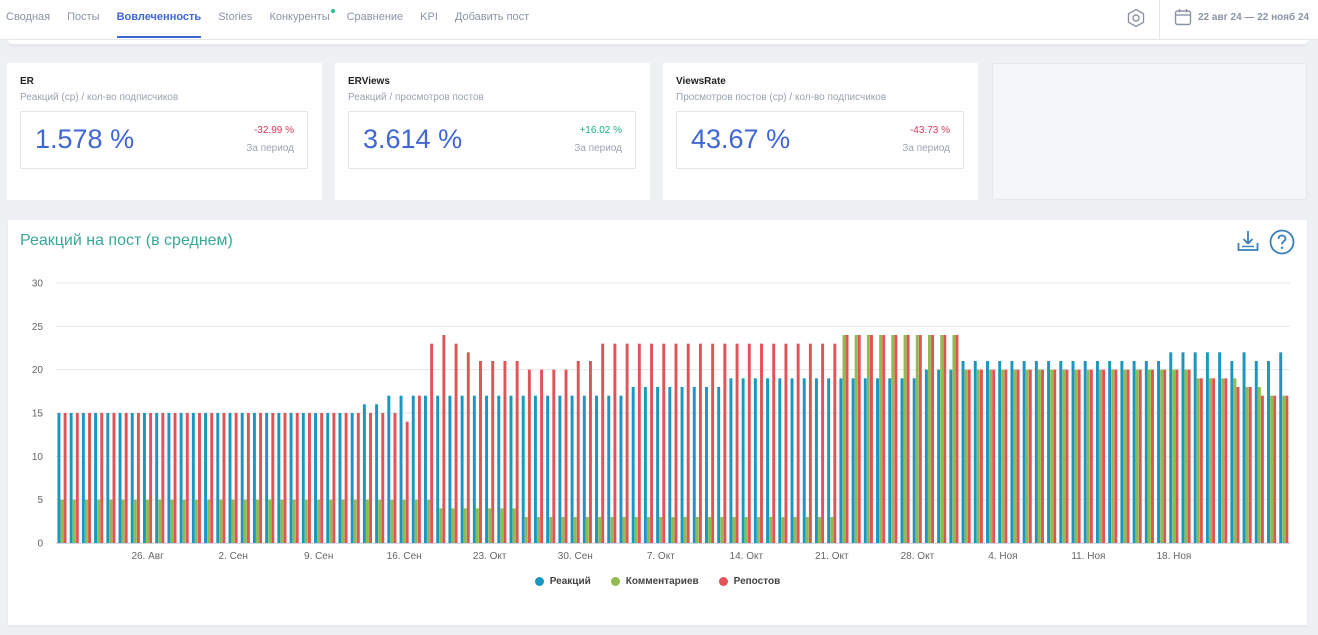 The height and width of the screenshot is (635, 1318). I want to click on tab-5: Сравнение, so click(375, 17).